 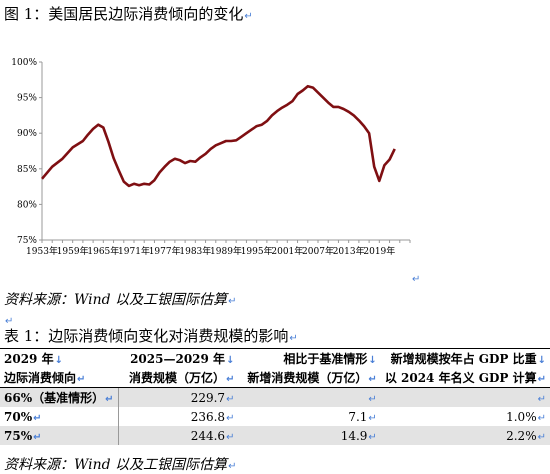 What do you see at coordinates (465, 435) in the screenshot?
I see `cell: 2.2%↵` at bounding box center [465, 435].